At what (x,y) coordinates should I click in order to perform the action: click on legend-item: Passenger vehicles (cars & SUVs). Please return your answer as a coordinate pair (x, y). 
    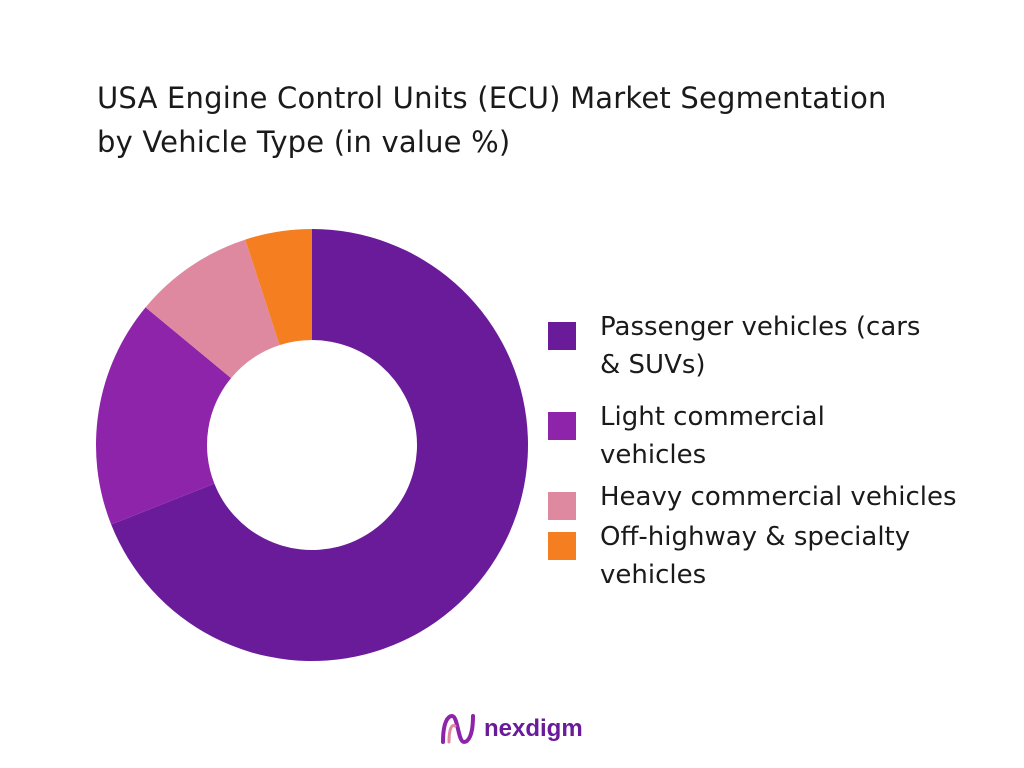
    Looking at the image, I should click on (734, 346).